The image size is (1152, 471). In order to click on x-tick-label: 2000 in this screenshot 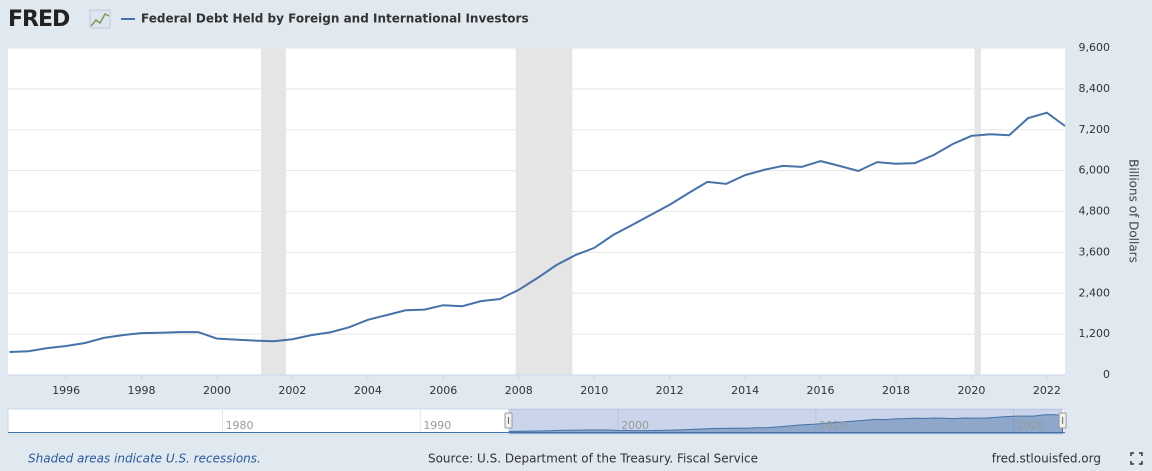, I will do `click(217, 390)`.